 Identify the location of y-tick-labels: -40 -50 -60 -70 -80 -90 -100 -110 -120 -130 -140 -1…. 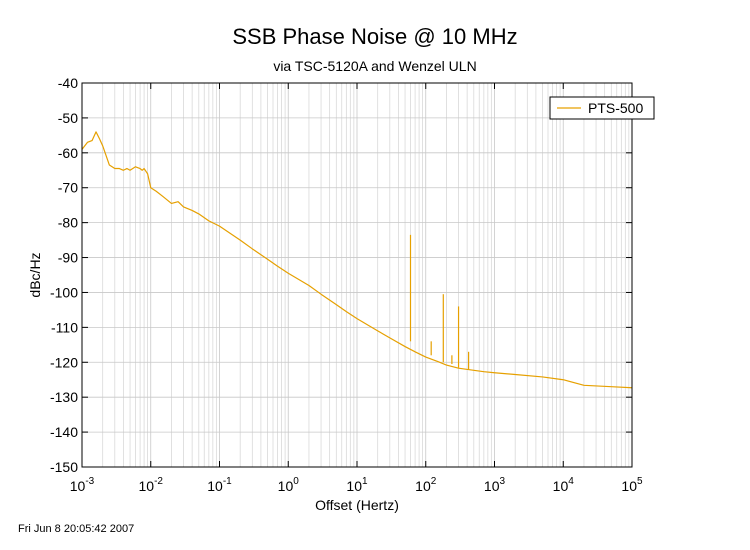
(64, 275).